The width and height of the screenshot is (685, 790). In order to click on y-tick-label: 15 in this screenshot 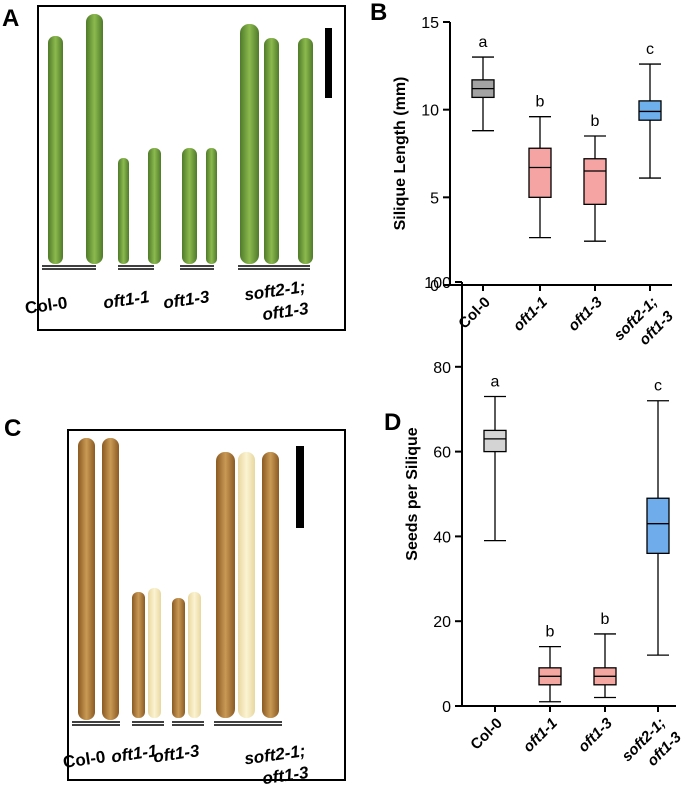, I will do `click(430, 23)`.